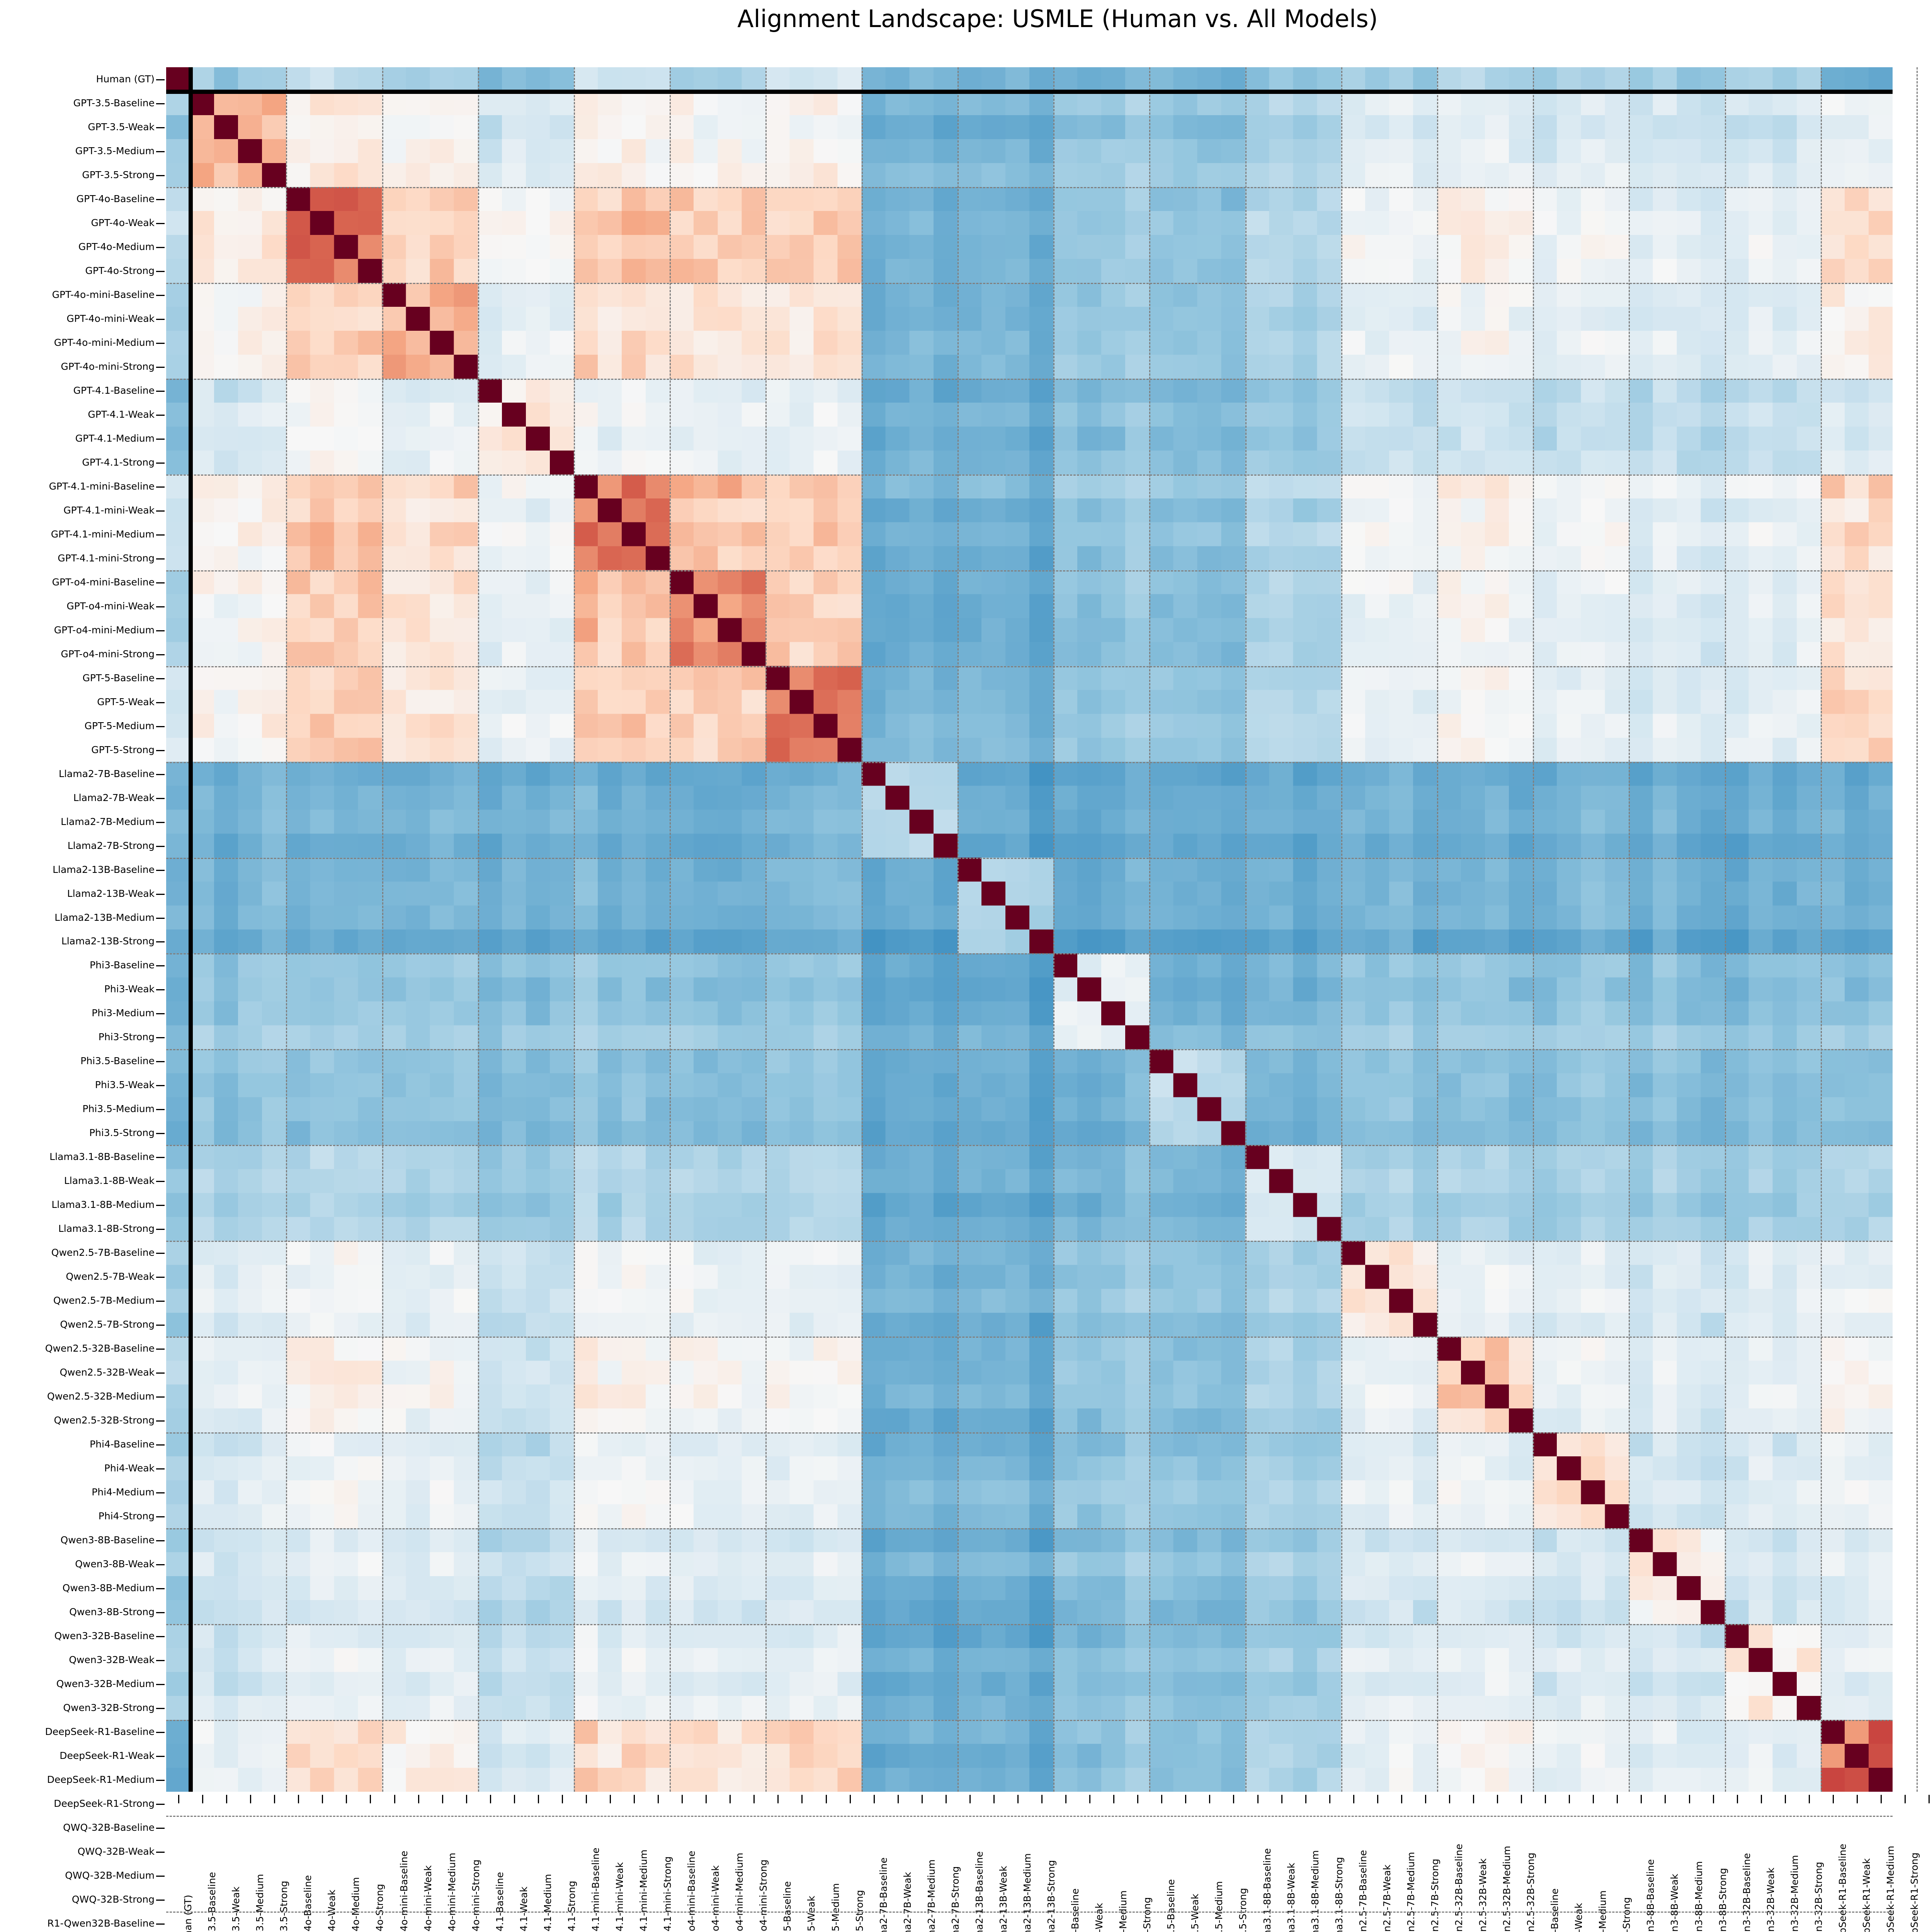 The width and height of the screenshot is (1932, 1932). What do you see at coordinates (188, 1913) in the screenshot?
I see `x-axis-tick-label: Human (GT)` at bounding box center [188, 1913].